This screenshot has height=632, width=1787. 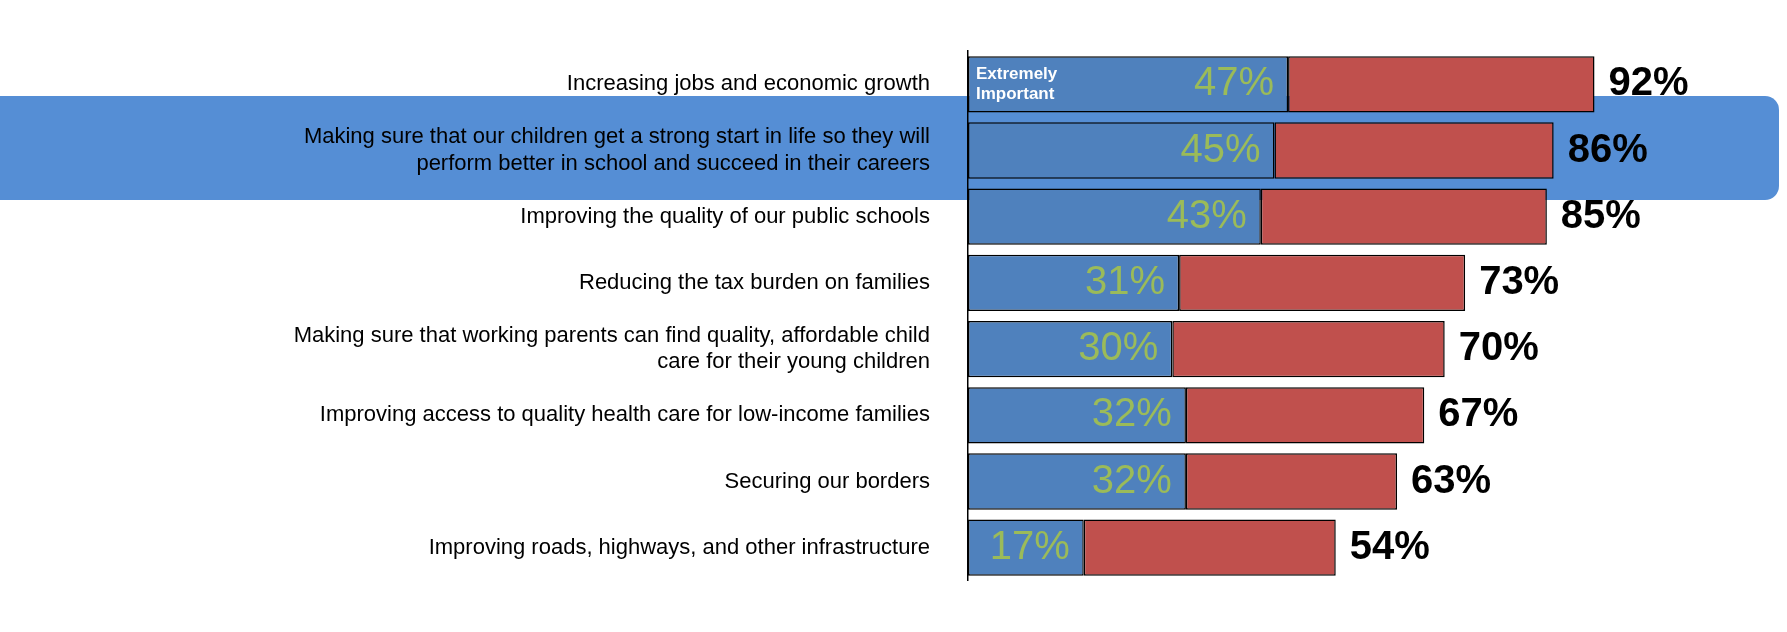 What do you see at coordinates (1234, 81) in the screenshot?
I see `data-label: 47%` at bounding box center [1234, 81].